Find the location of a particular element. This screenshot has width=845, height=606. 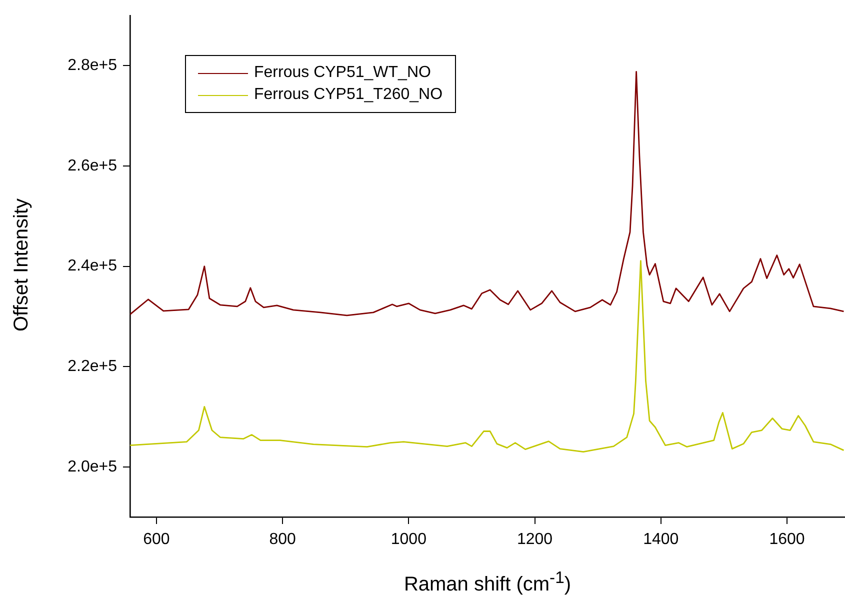

y-tick-label: 2.2e+5 is located at coordinates (93, 366).